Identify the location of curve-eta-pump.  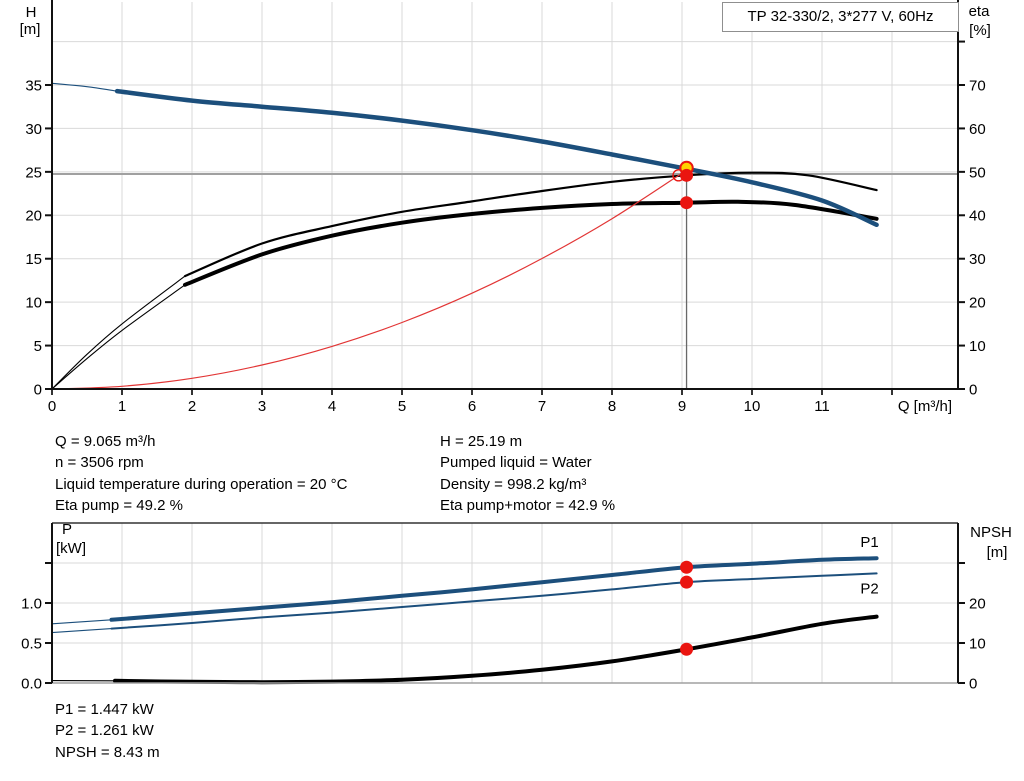
(530, 224).